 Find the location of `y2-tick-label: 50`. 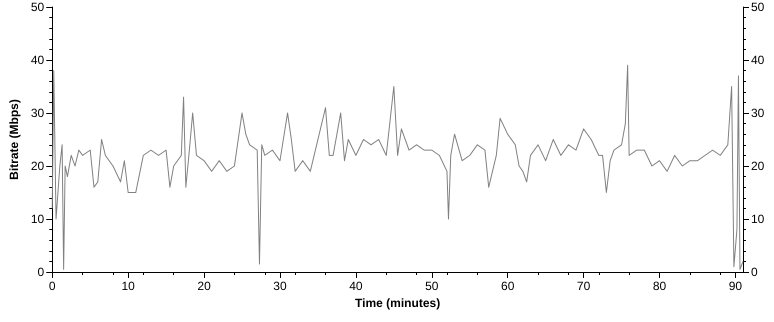

y2-tick-label: 50 is located at coordinates (758, 7).